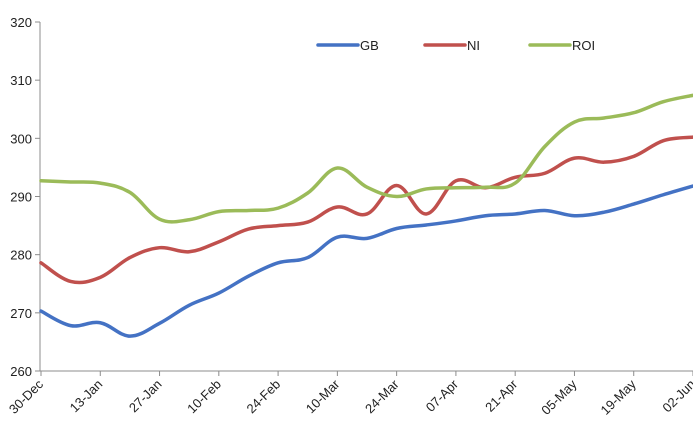  Describe the element at coordinates (21, 22) in the screenshot. I see `y-tick-label: 320` at that location.